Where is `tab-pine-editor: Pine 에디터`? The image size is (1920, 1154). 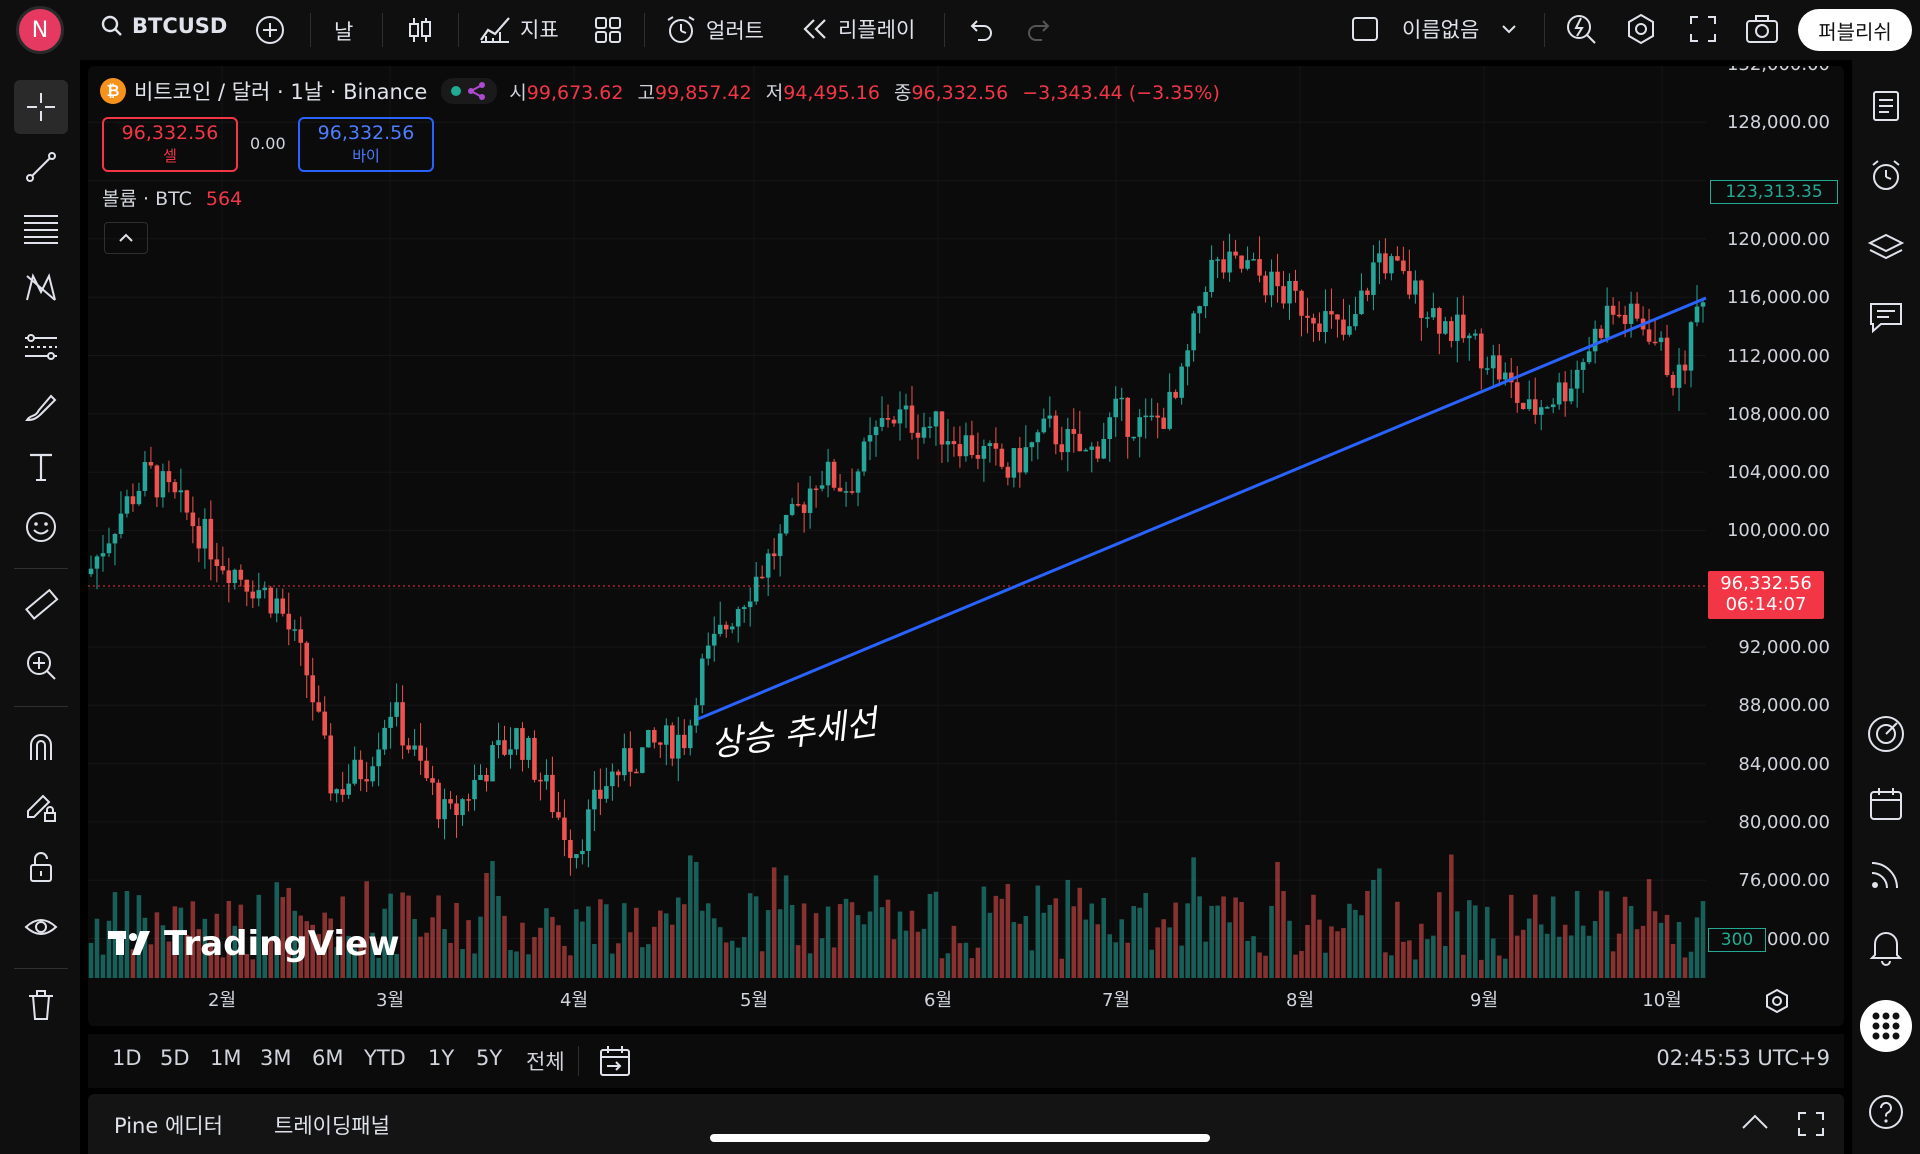
tab-pine-editor: Pine 에디터 is located at coordinates (168, 1126).